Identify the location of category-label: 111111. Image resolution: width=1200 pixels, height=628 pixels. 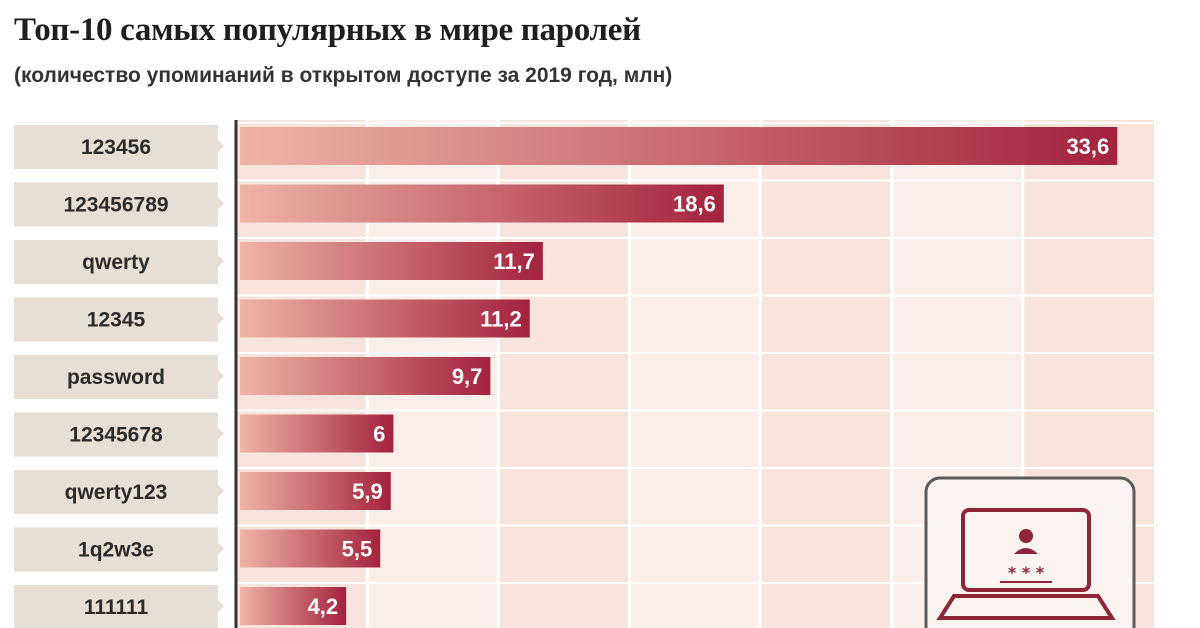
(116, 607).